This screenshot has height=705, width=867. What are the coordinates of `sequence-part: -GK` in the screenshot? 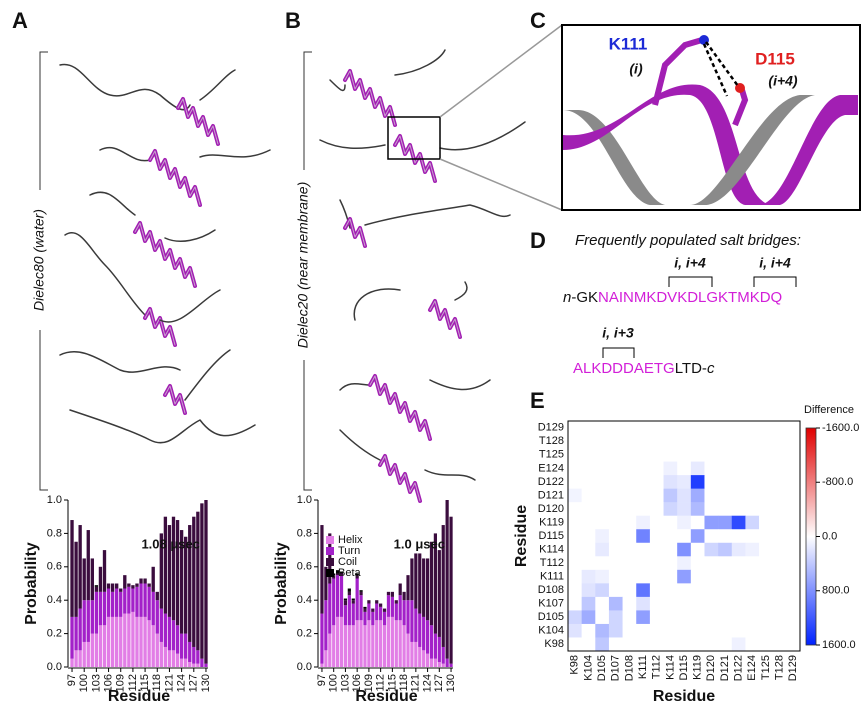 It's located at (584, 297).